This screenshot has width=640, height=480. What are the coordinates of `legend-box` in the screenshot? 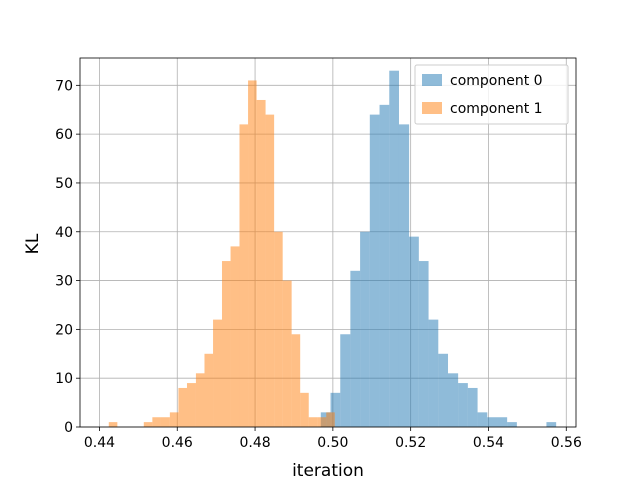 It's located at (491, 94).